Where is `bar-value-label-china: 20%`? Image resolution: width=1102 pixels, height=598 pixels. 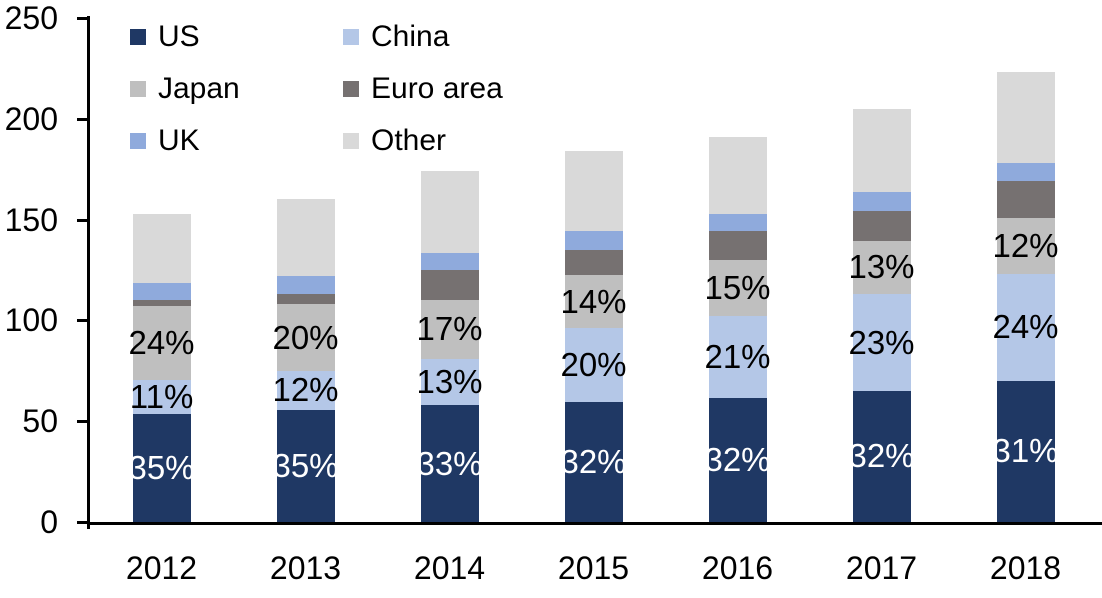
bar-value-label-china: 20% is located at coordinates (593, 365).